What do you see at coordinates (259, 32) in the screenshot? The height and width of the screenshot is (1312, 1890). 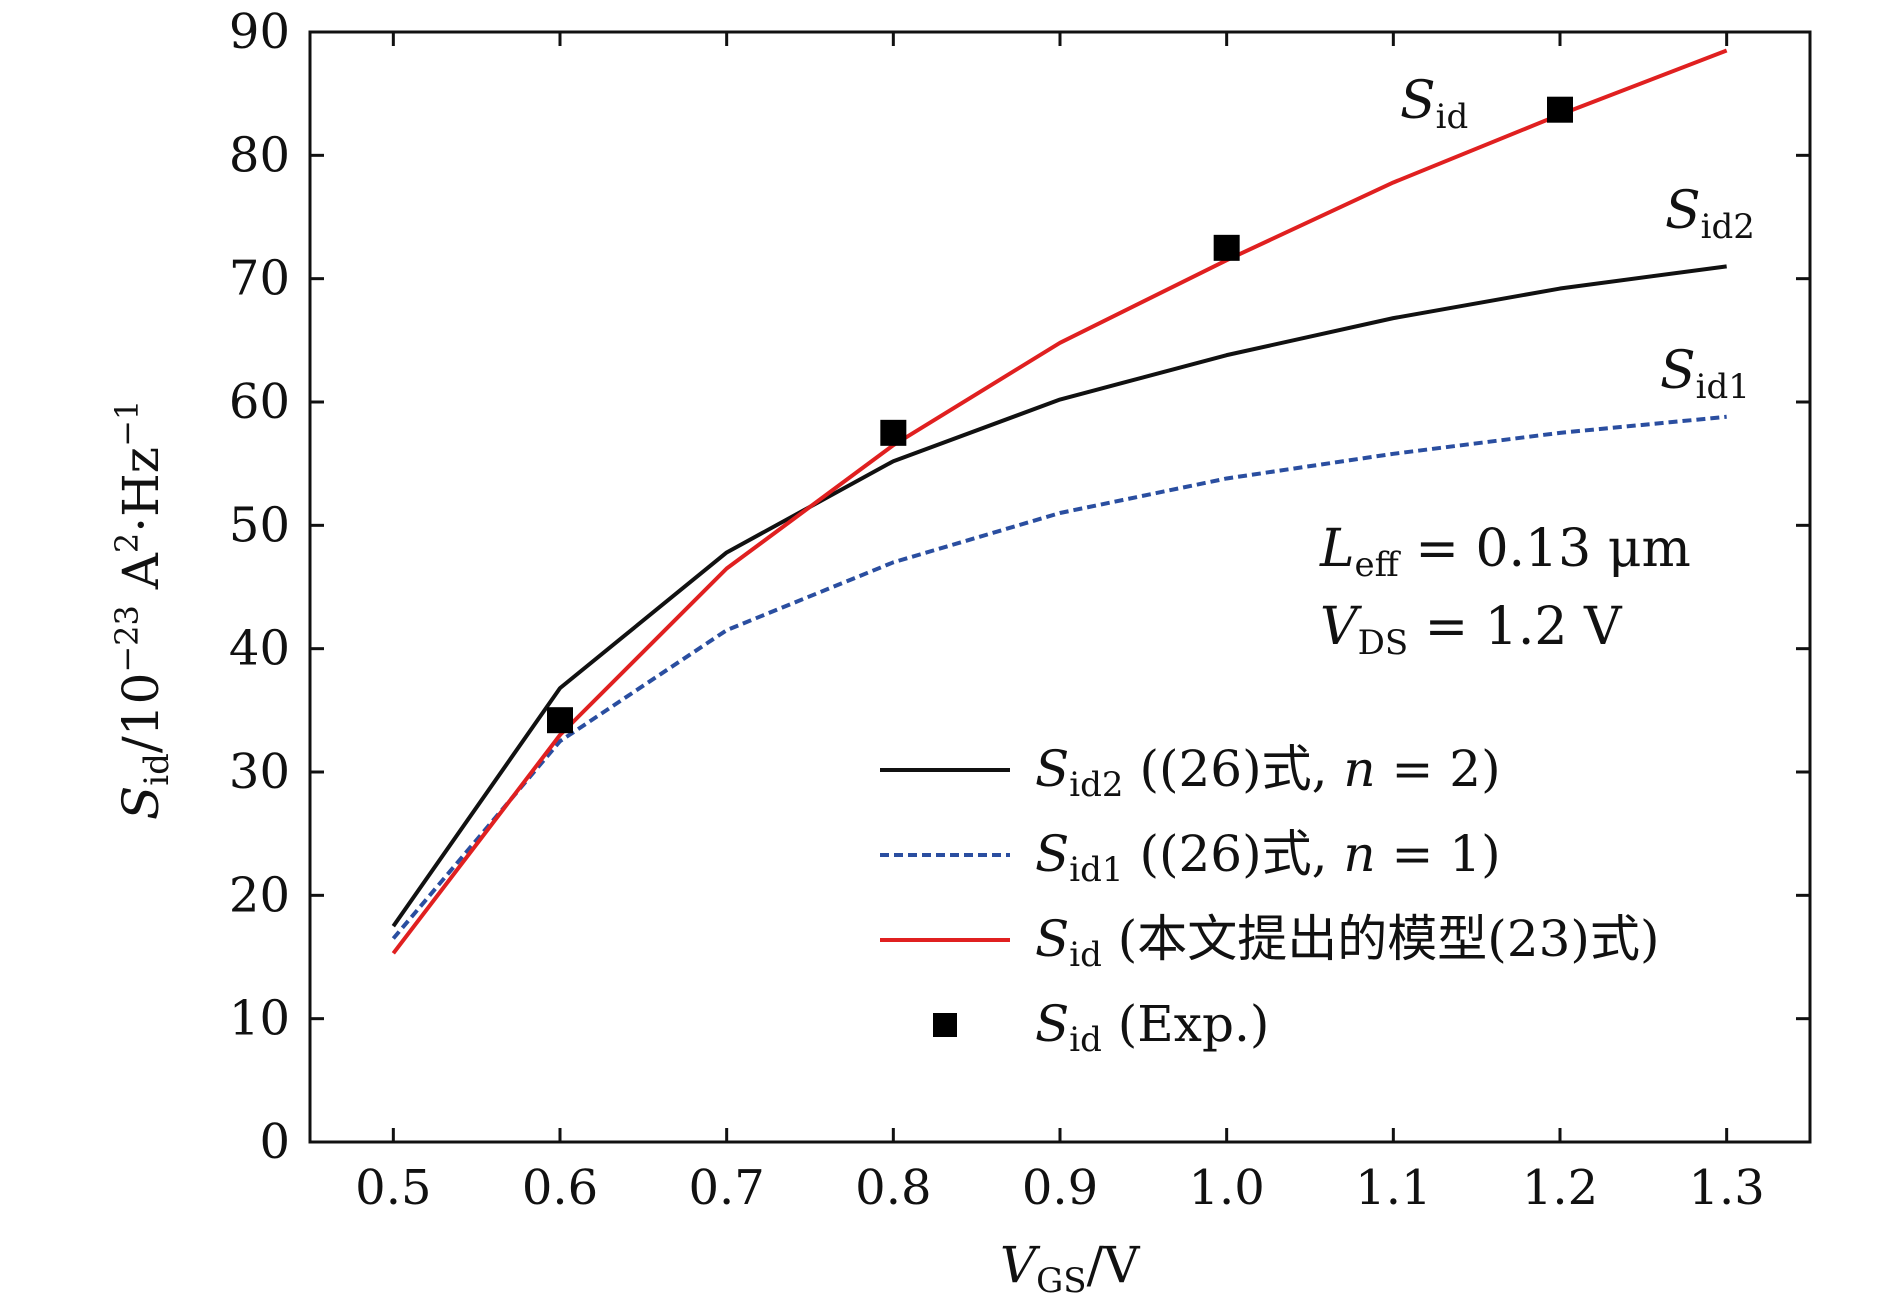 I see `y-tick-label: 90` at bounding box center [259, 32].